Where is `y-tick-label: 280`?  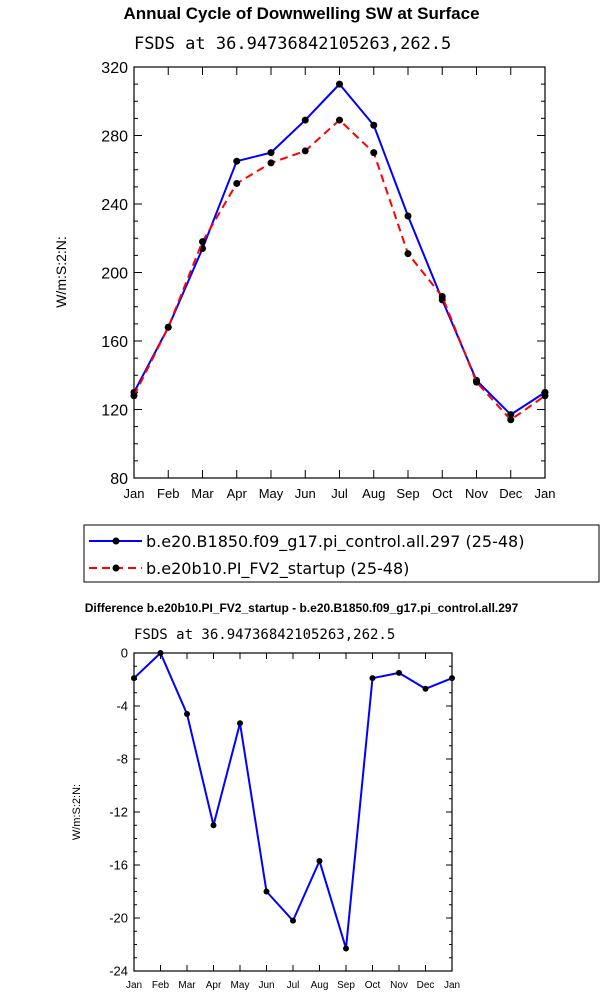
y-tick-label: 280 is located at coordinates (114, 136).